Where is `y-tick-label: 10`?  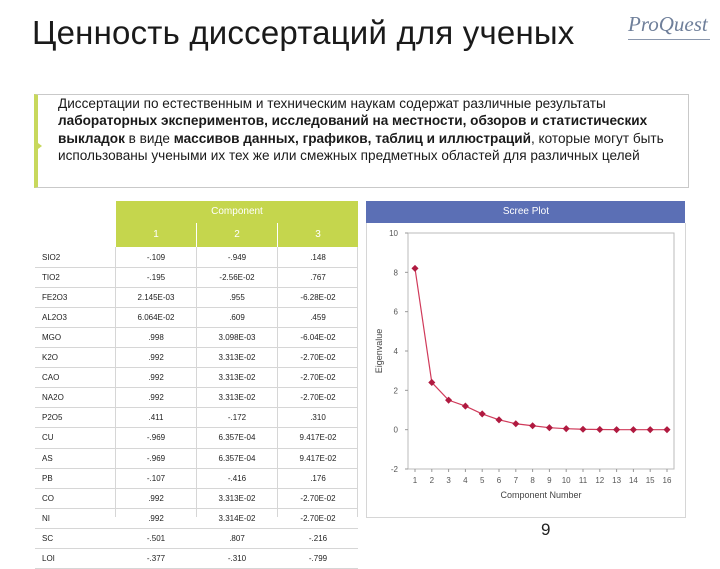 y-tick-label: 10 is located at coordinates (393, 233).